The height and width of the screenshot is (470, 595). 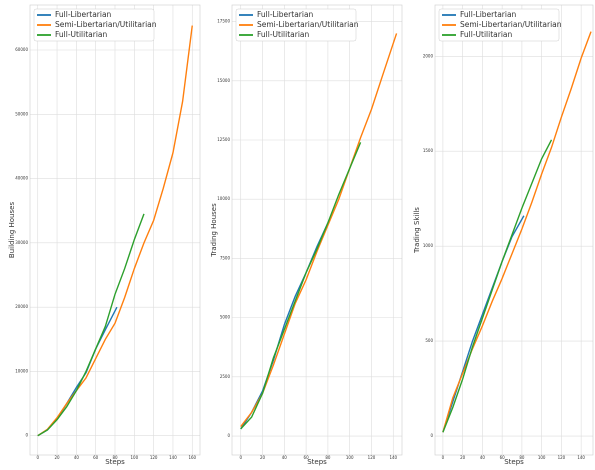 What do you see at coordinates (428, 55) in the screenshot?
I see `y-tick-label: 2000` at bounding box center [428, 55].